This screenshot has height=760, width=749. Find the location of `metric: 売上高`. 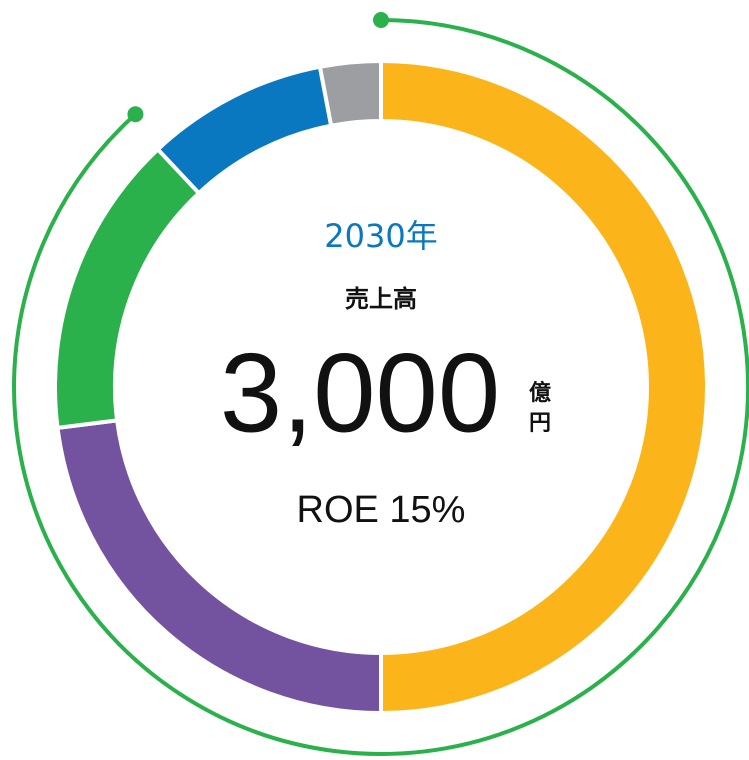

metric: 売上高 is located at coordinates (381, 299).